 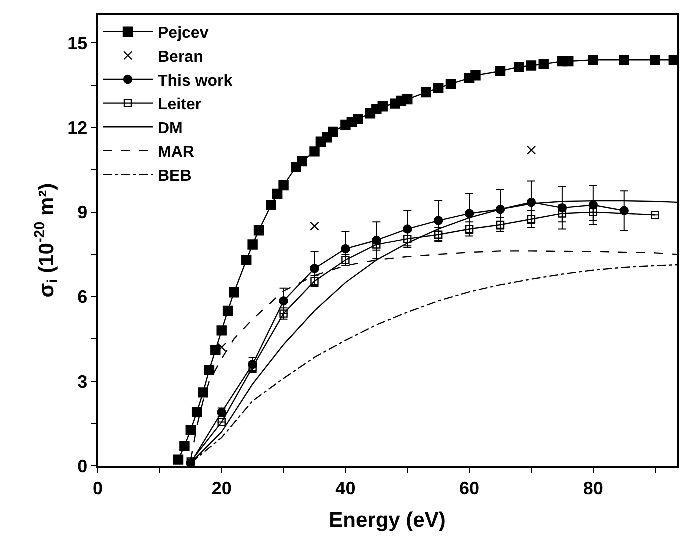 What do you see at coordinates (78, 128) in the screenshot?
I see `y-tick-label: 12` at bounding box center [78, 128].